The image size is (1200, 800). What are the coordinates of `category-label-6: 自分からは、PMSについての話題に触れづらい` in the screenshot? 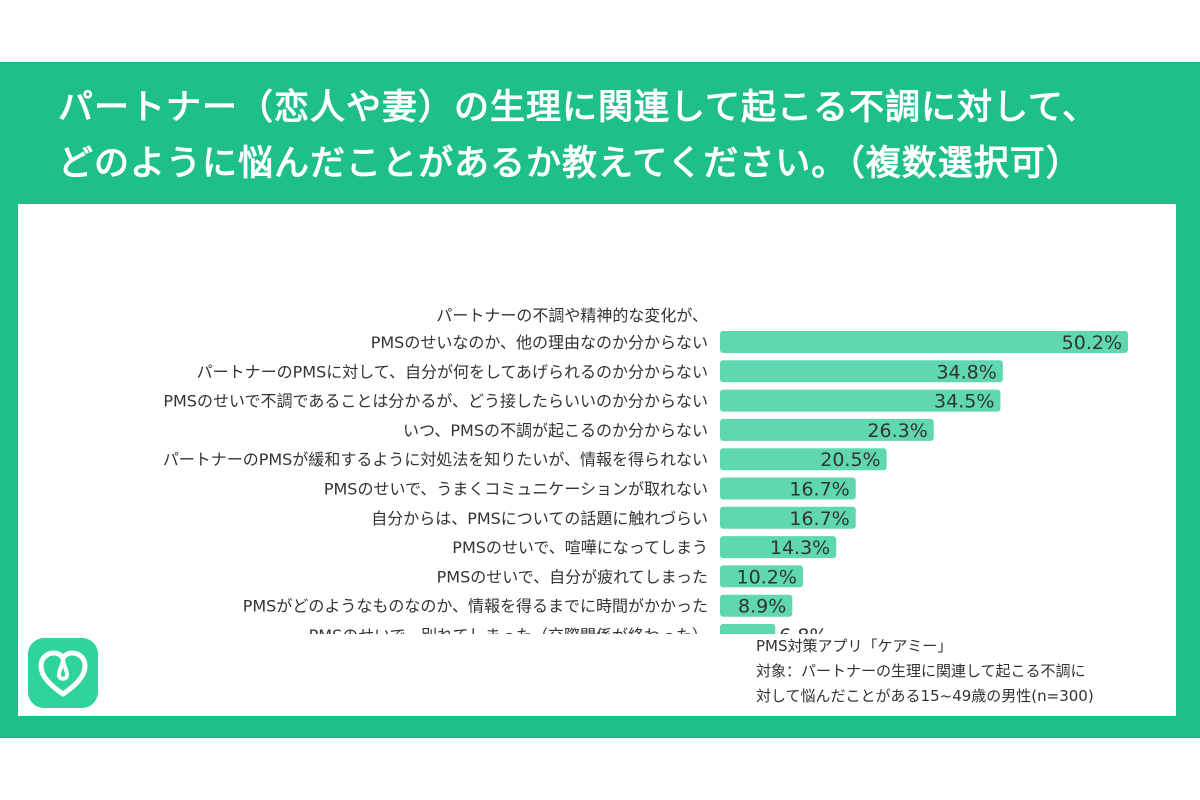 It's located at (539, 518).